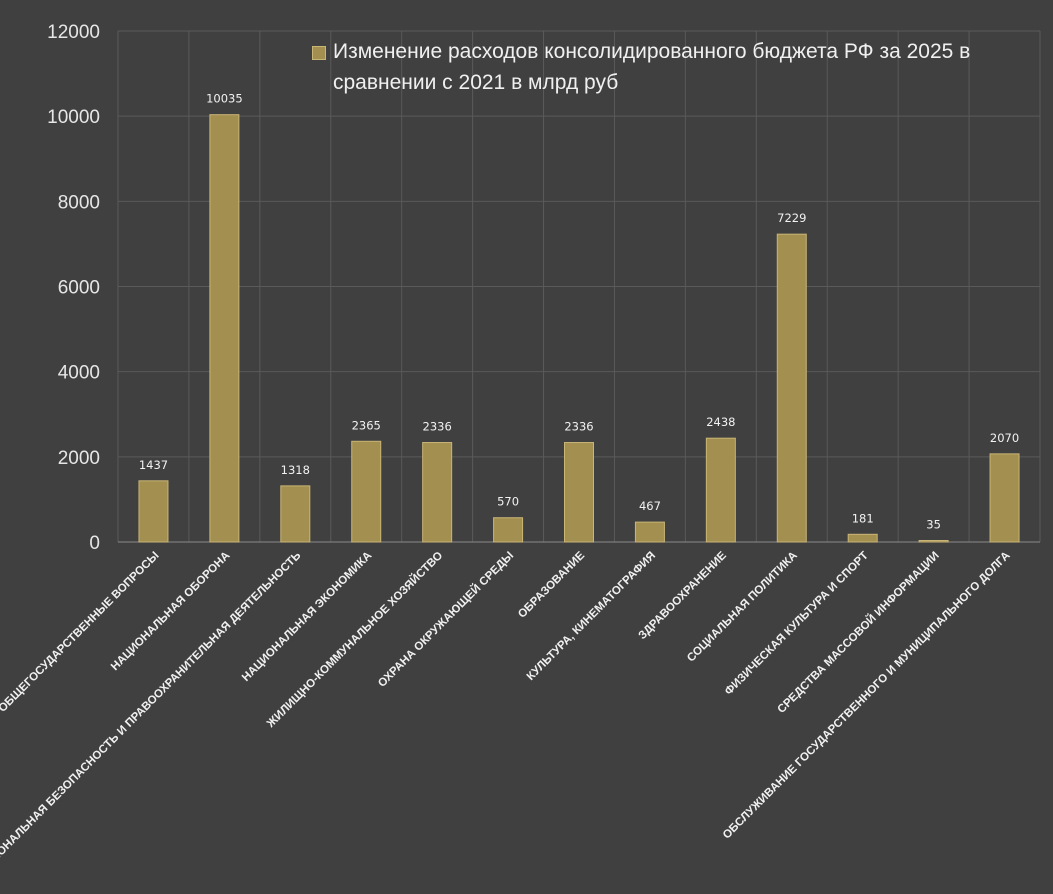 Image resolution: width=1053 pixels, height=894 pixels. I want to click on x-tick-label: ОБЩЕГОСУДАРСТВЕННЫЕ ВОПРОСЫ, so click(81, 632).